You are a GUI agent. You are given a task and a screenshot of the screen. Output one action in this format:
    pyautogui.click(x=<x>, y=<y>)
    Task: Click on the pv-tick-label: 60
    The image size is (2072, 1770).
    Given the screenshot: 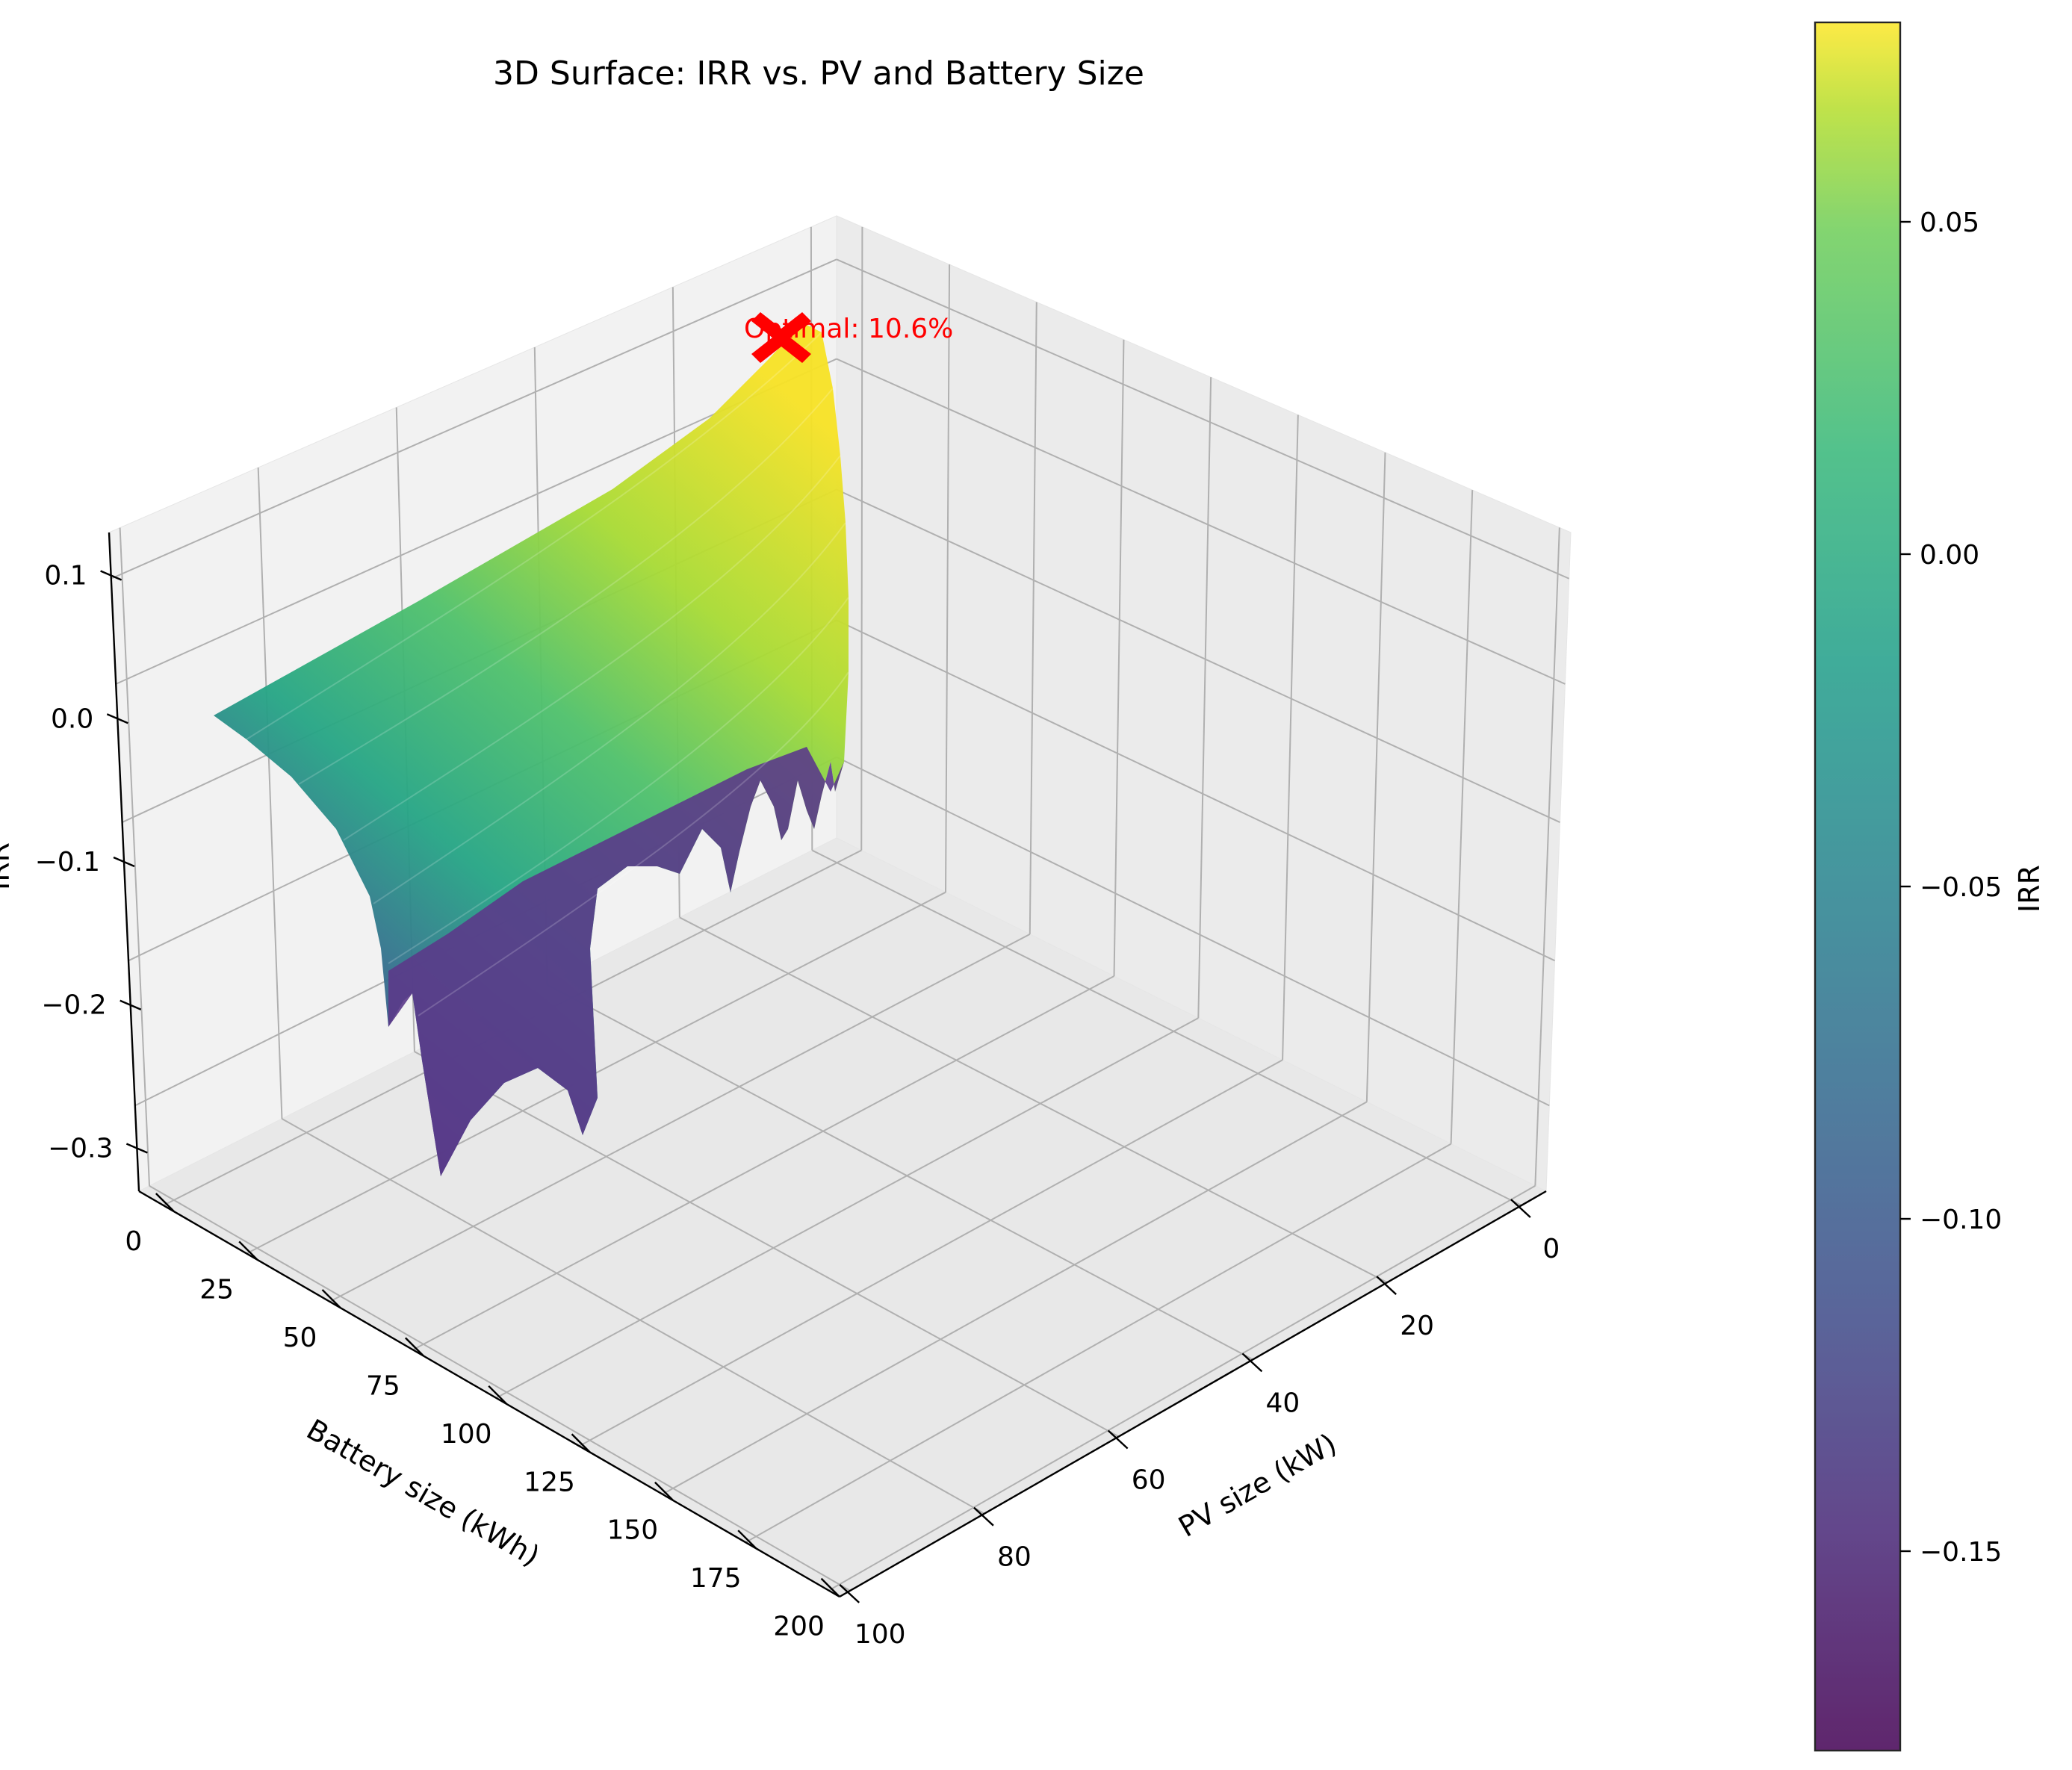 What is the action you would take?
    pyautogui.click(x=1149, y=1480)
    